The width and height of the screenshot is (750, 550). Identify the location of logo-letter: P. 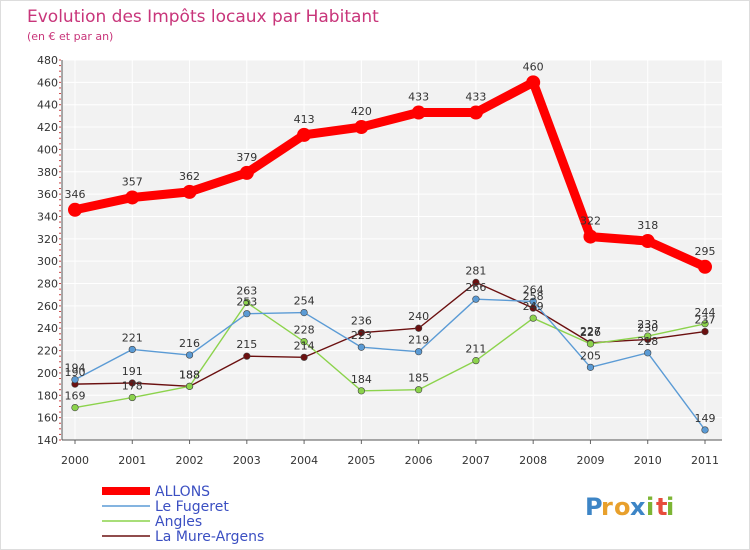
(594, 507).